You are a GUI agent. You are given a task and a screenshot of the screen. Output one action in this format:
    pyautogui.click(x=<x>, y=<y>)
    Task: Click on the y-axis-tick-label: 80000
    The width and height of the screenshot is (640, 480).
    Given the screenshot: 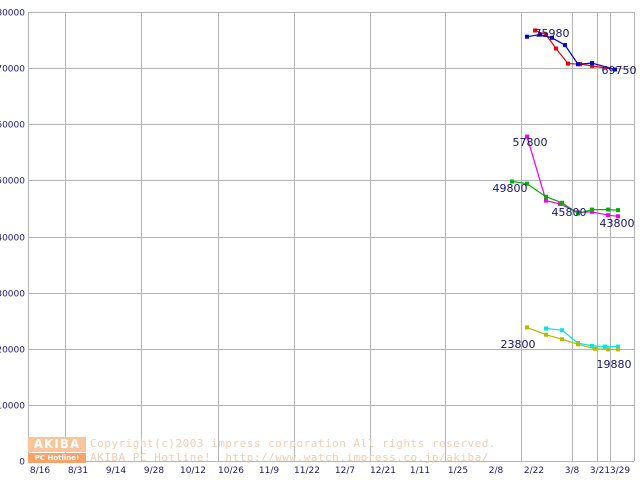 What is the action you would take?
    pyautogui.click(x=12, y=14)
    